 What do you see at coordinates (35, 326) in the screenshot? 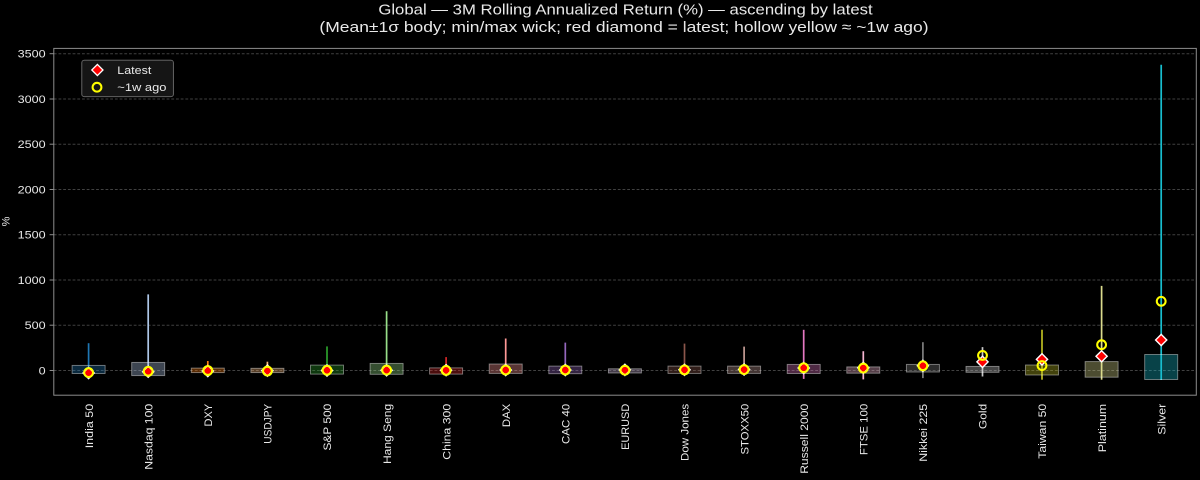
I see `svg-text: 500` at bounding box center [35, 326].